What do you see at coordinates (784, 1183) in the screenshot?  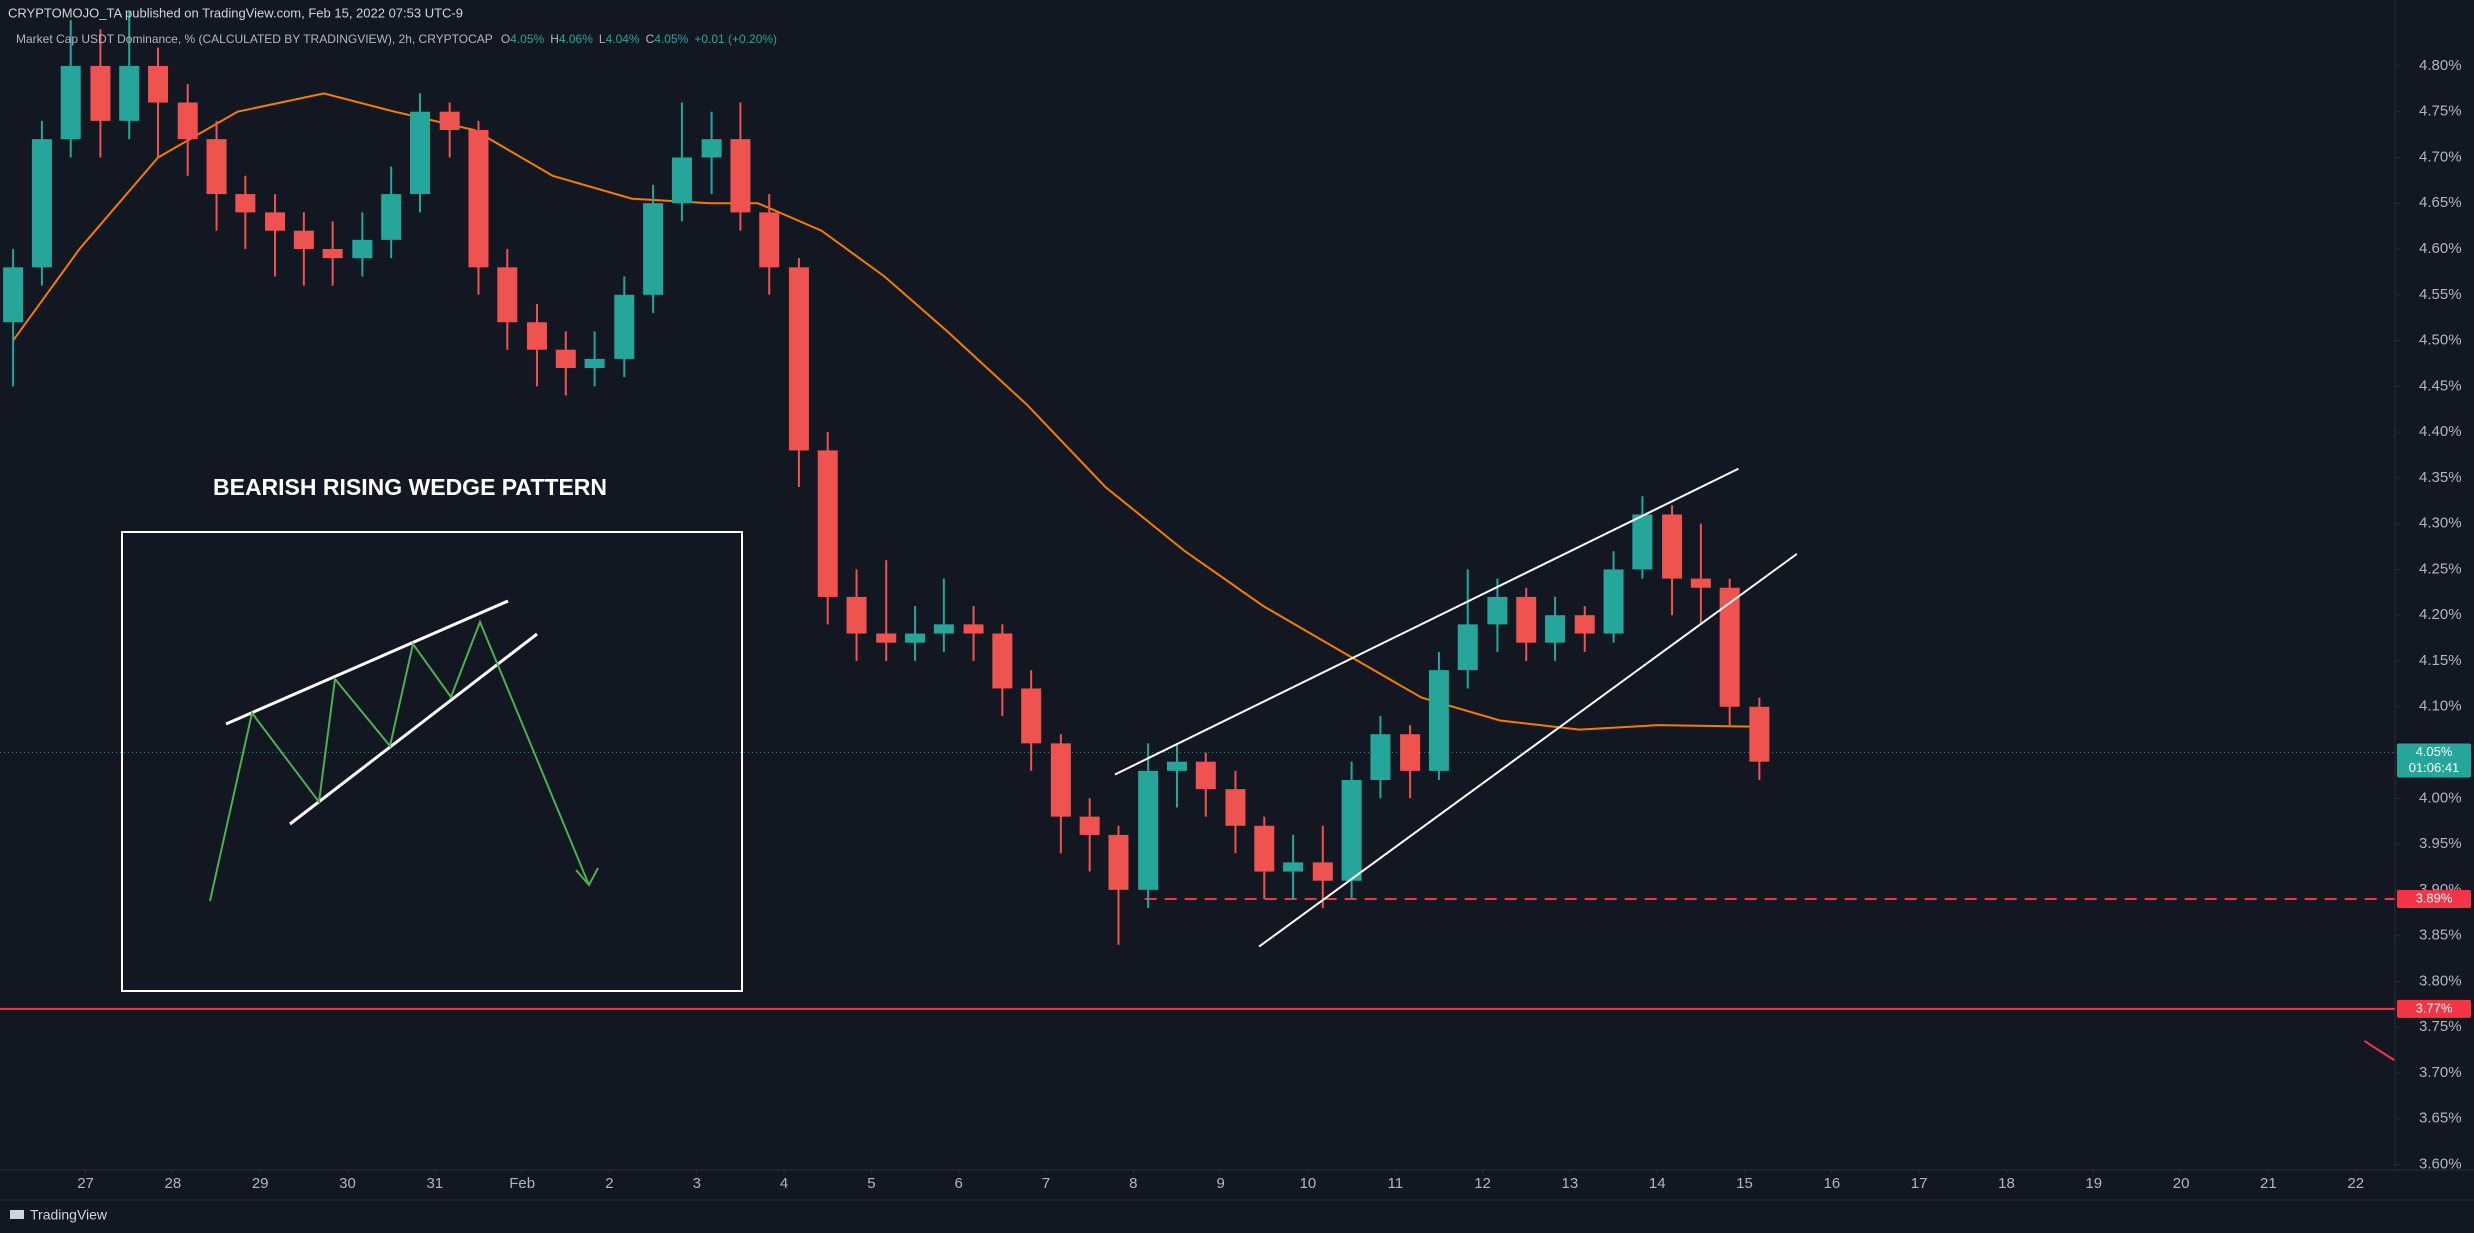 I see `x-tick-label: 4` at bounding box center [784, 1183].